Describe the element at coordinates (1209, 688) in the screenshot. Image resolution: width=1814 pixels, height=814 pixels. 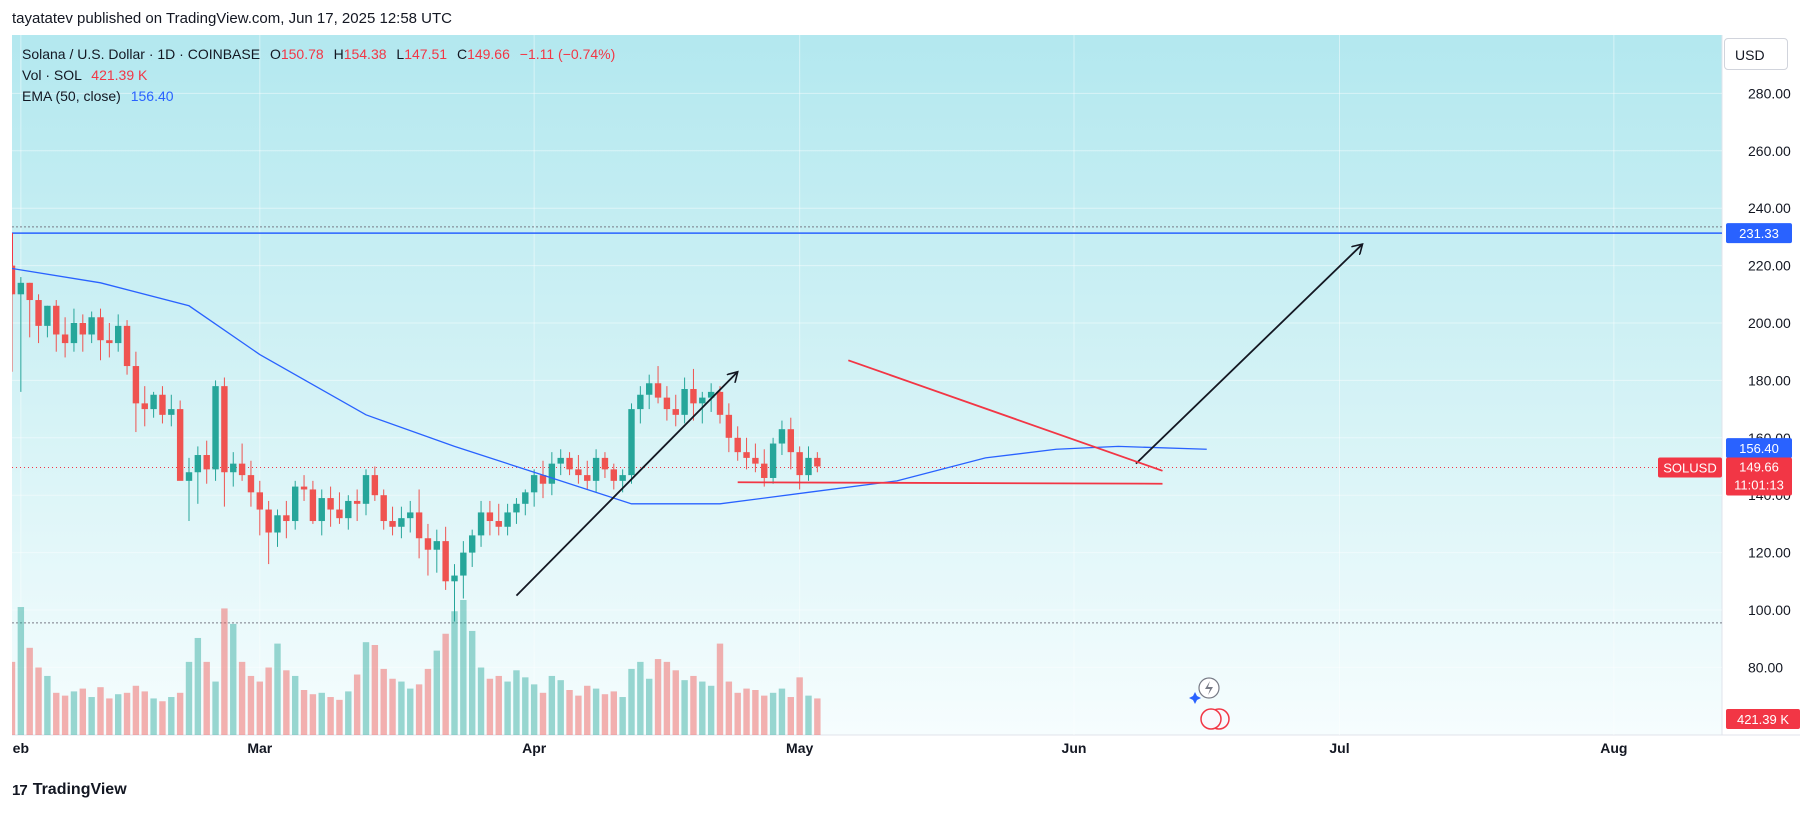
I see `lightning-icon-glyph` at that location.